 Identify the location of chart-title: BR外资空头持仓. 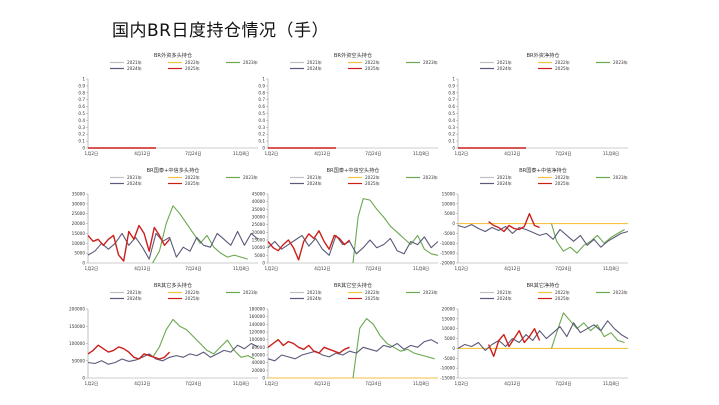
(353, 55).